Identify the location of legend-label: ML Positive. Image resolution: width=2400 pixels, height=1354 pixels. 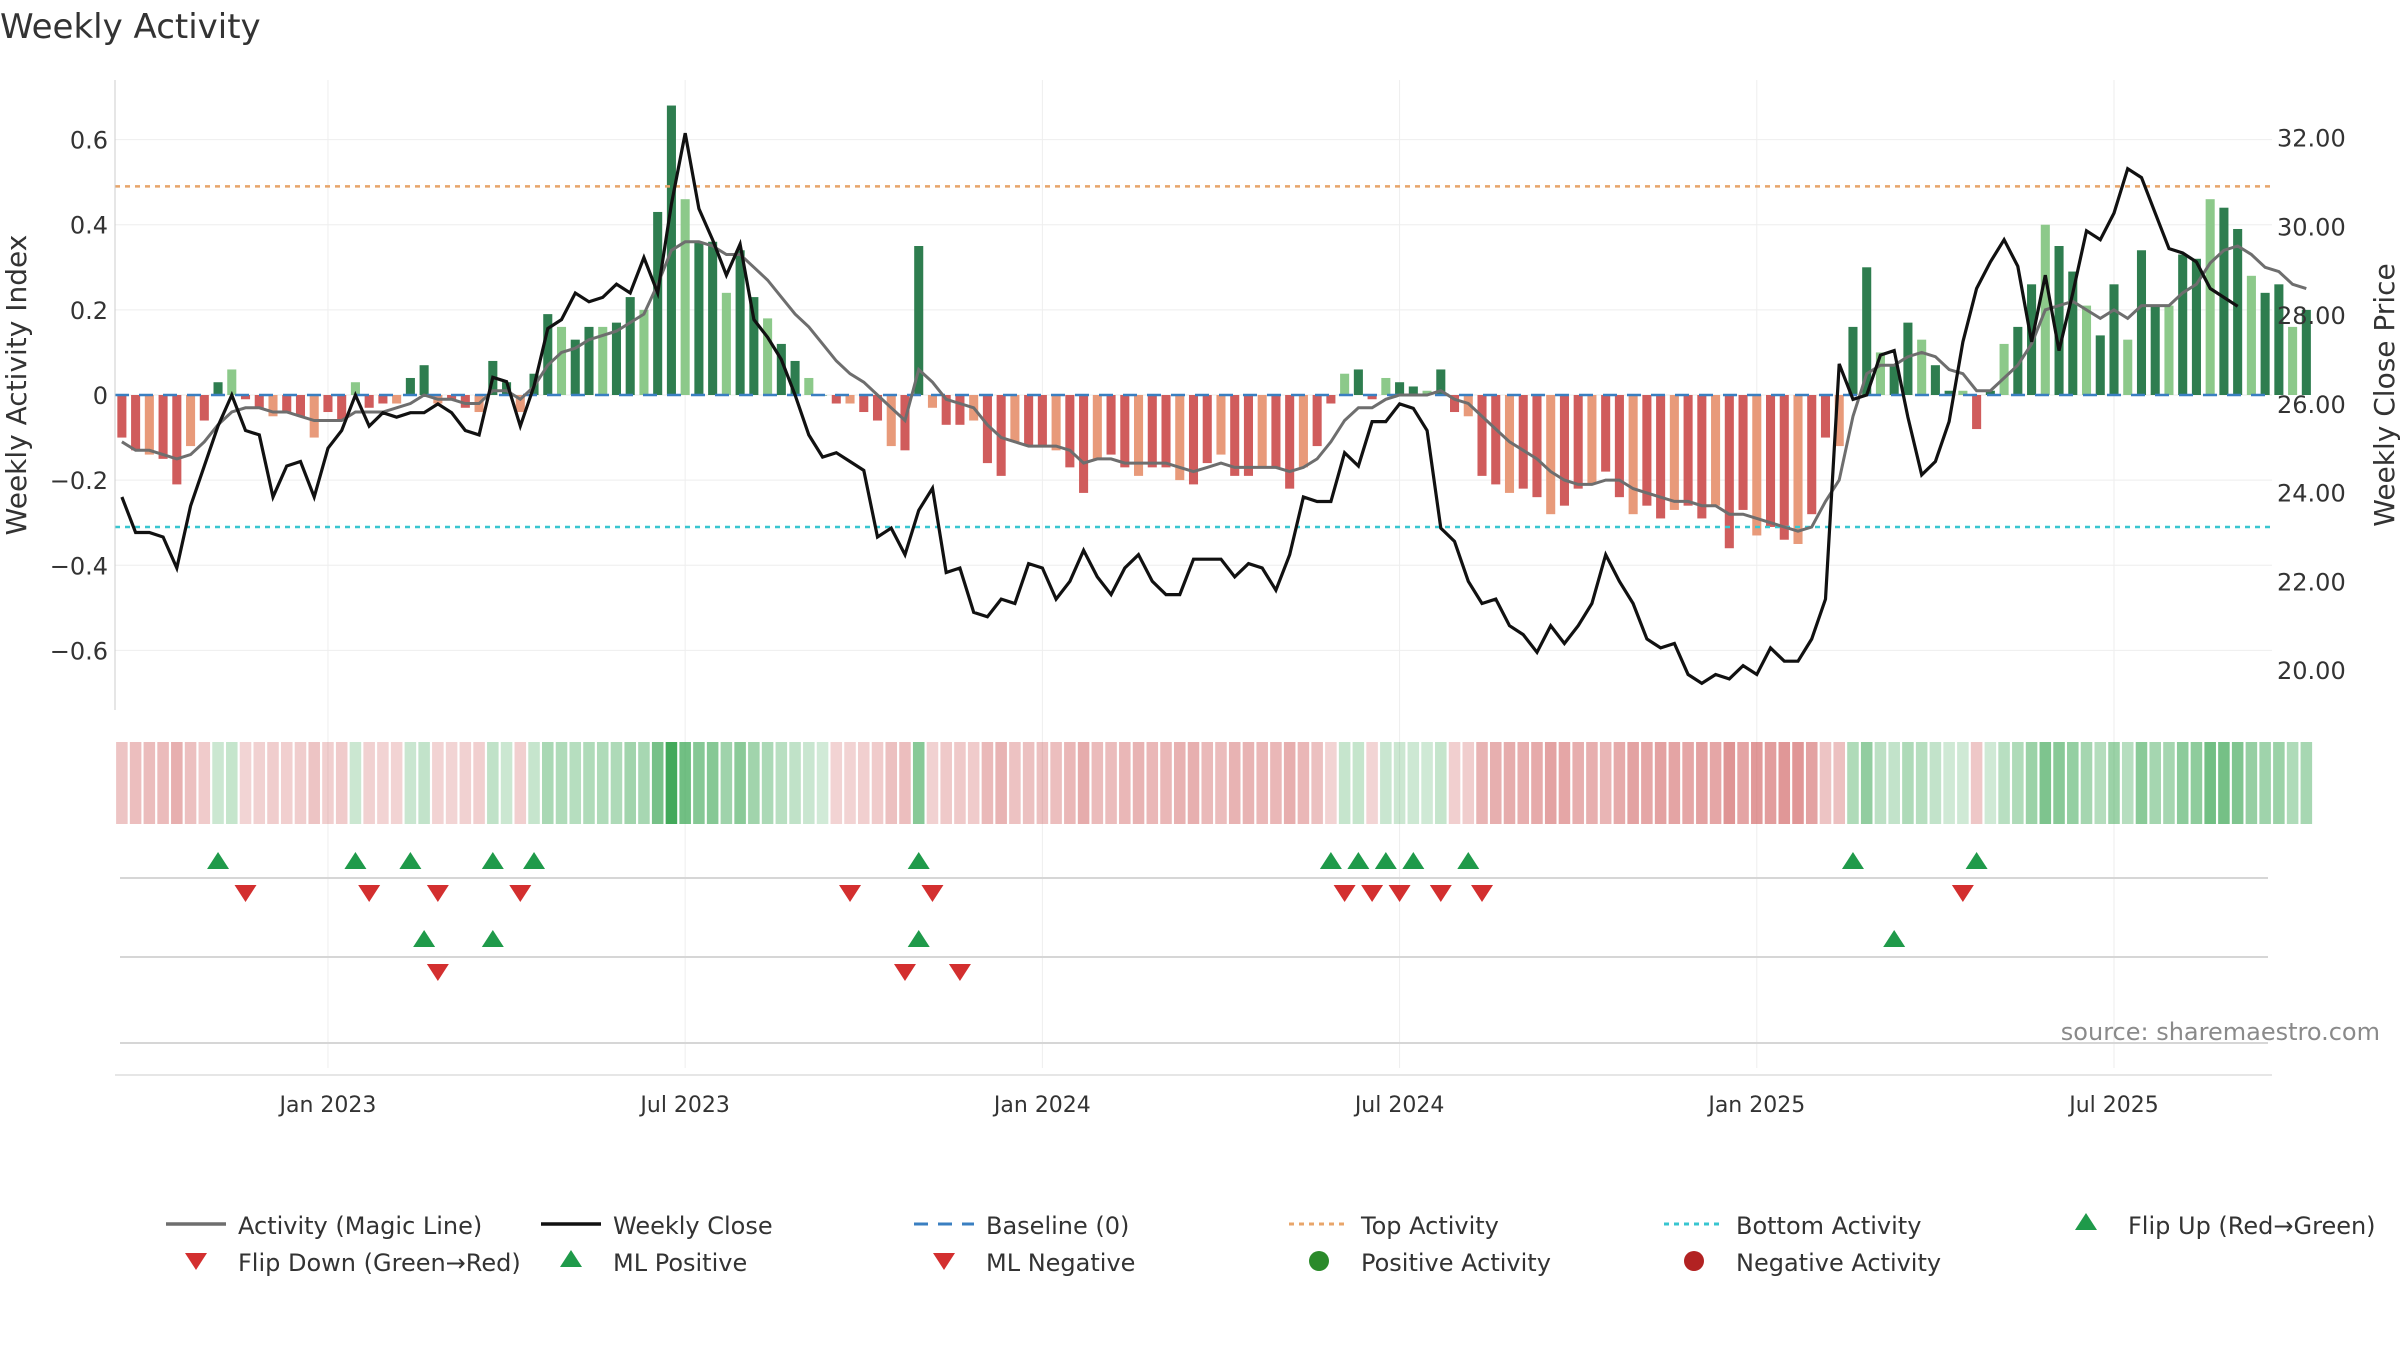
(680, 1263).